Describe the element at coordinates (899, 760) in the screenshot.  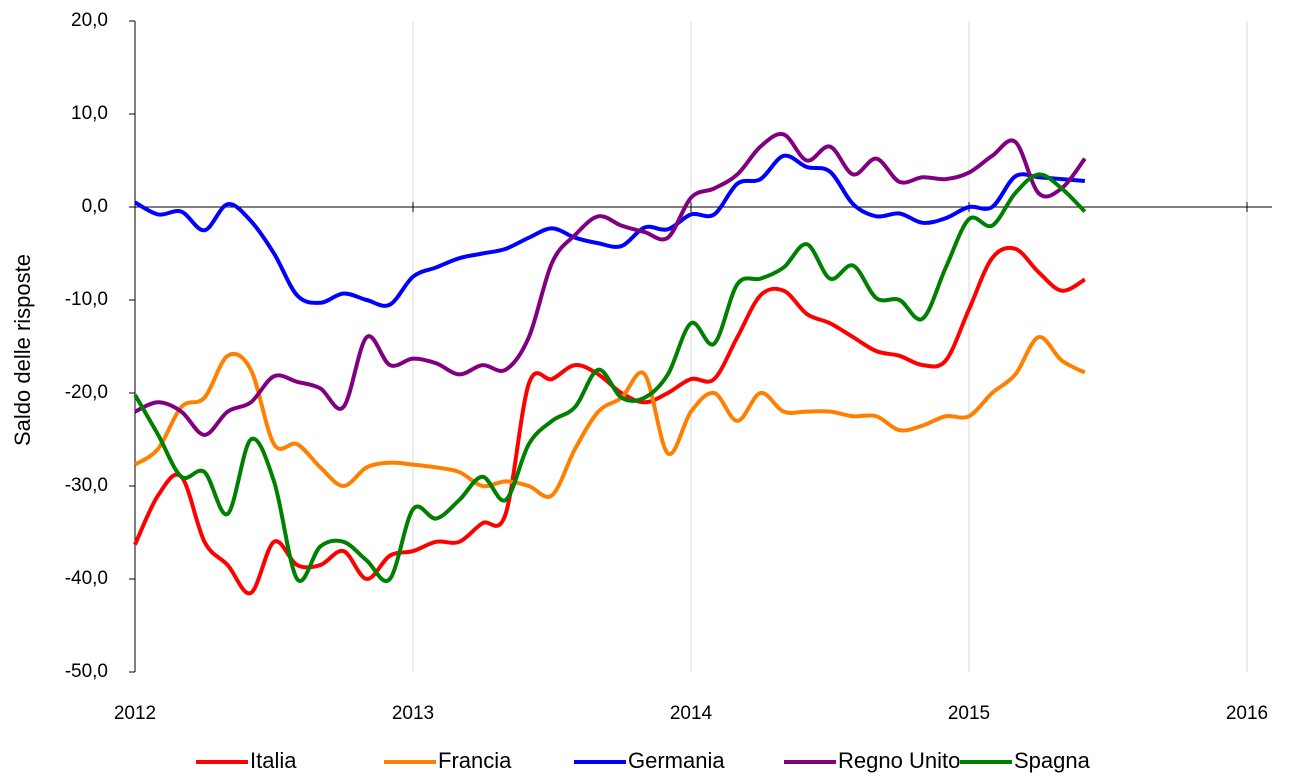
I see `legend-label: Regno Unito` at that location.